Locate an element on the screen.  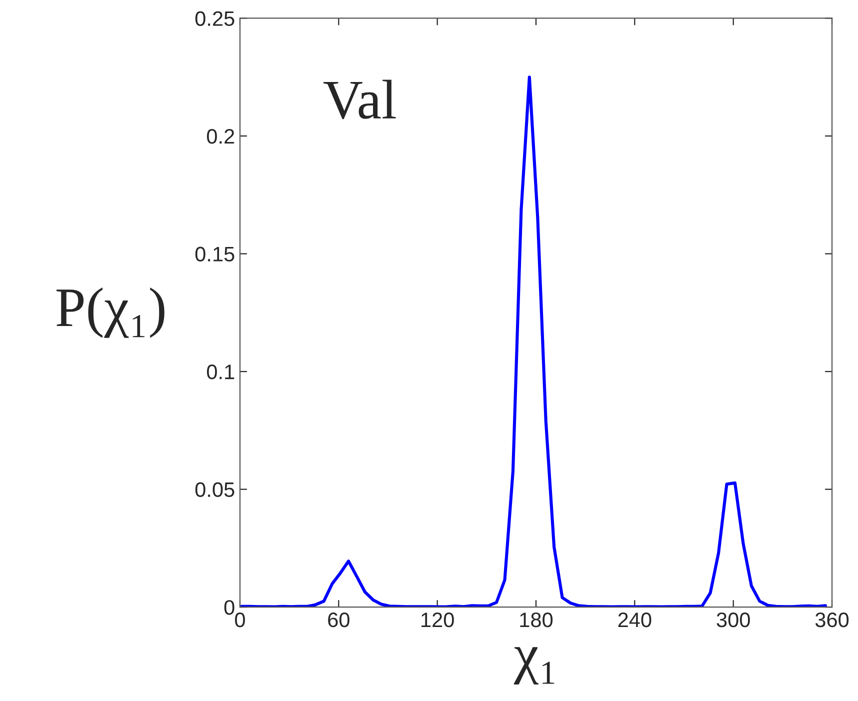
x-tick-label: 360 is located at coordinates (832, 620).